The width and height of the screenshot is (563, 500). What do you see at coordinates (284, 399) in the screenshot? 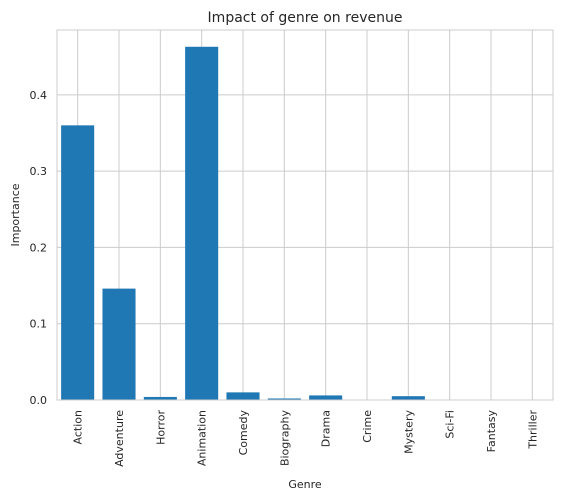
I see `bar-biography` at bounding box center [284, 399].